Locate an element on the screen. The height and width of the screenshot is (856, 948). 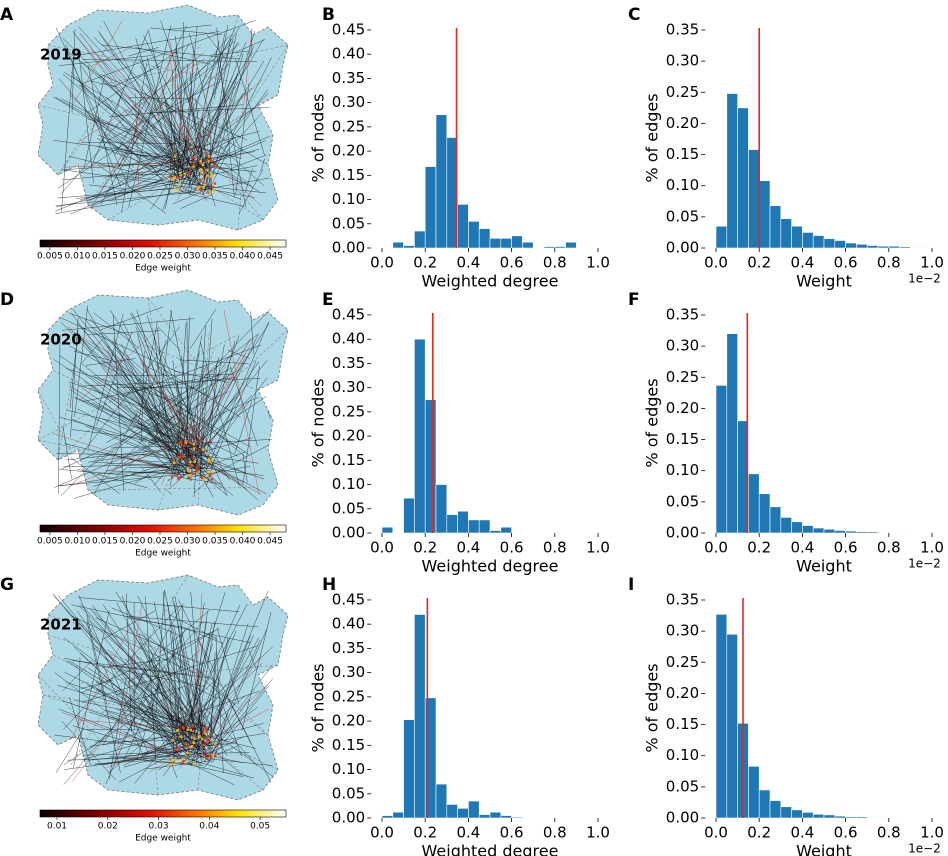
y-tick-label: 0.30 is located at coordinates (682, 61).